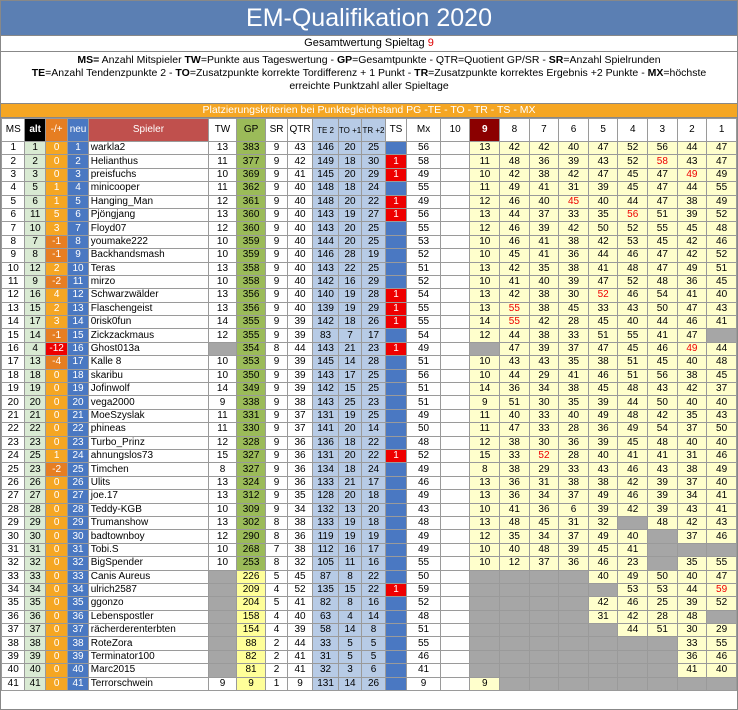 The width and height of the screenshot is (738, 710). What do you see at coordinates (423, 130) in the screenshot?
I see `col-mx: Mx` at bounding box center [423, 130].